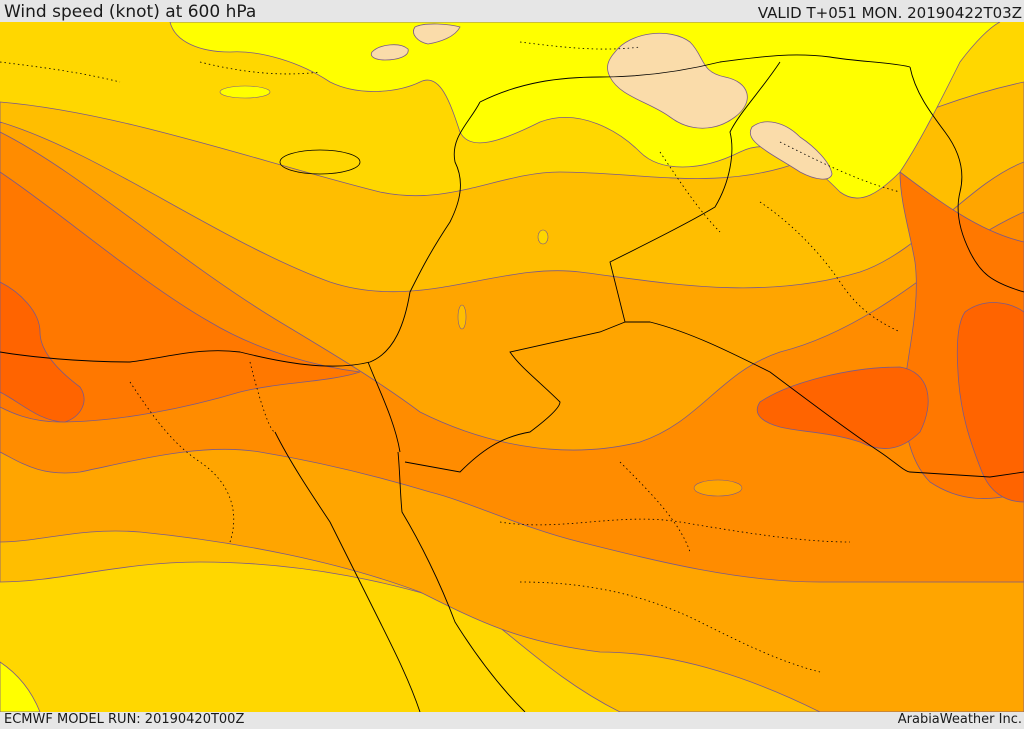  Describe the element at coordinates (130, 12) in the screenshot. I see `map-title: Wind speed (knot) at 600 hPa` at that location.